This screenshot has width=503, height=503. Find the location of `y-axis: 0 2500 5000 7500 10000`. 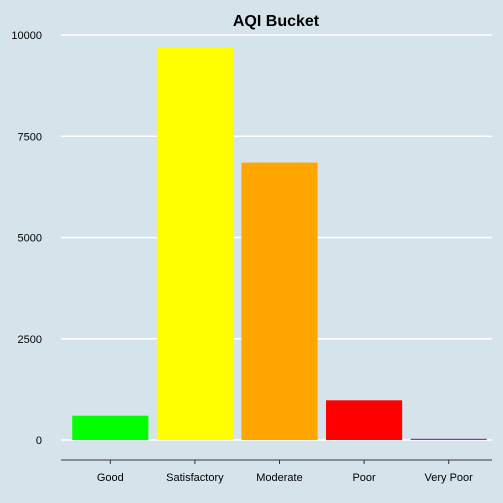

y-axis: 0 2500 5000 7500 10000 is located at coordinates (26, 238).